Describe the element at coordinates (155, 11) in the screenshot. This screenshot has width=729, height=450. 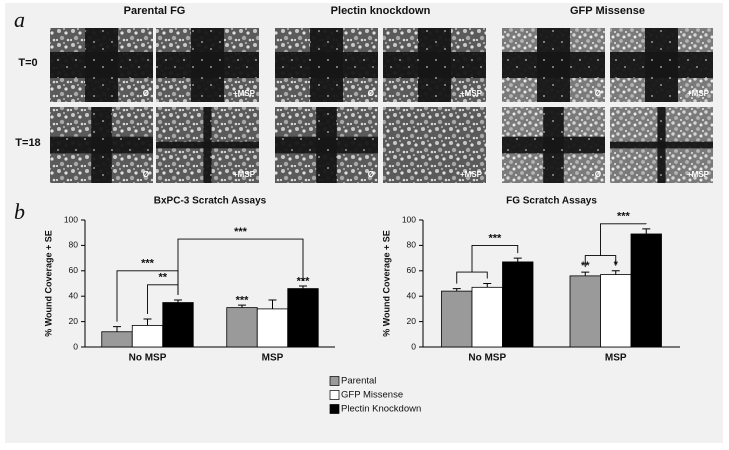
I see `column-title: Parental FG` at that location.